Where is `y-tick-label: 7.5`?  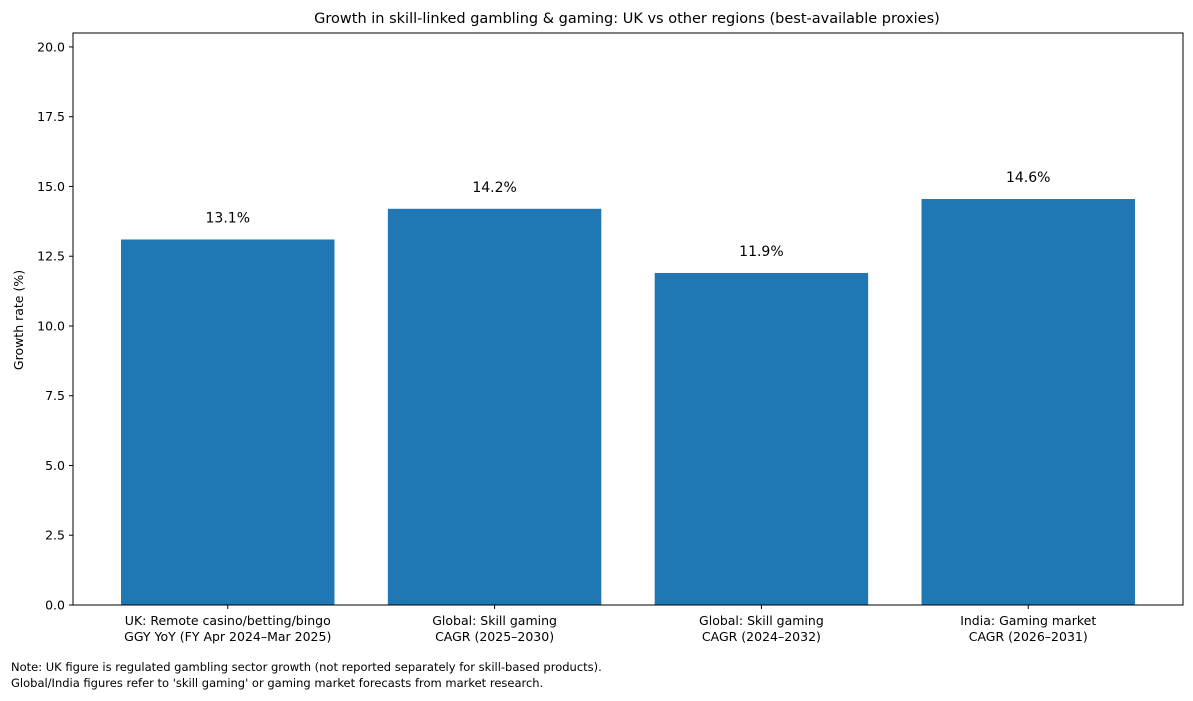
y-tick-label: 7.5 is located at coordinates (55, 395).